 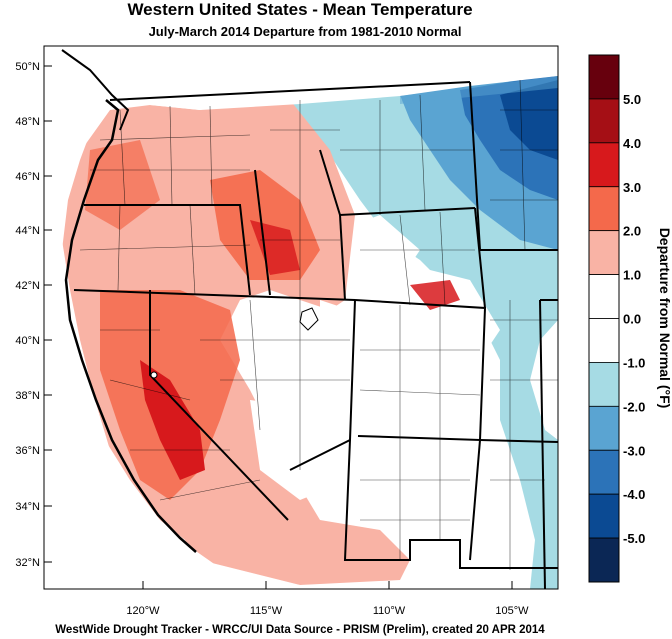 I want to click on coastline, so click(x=130, y=326).